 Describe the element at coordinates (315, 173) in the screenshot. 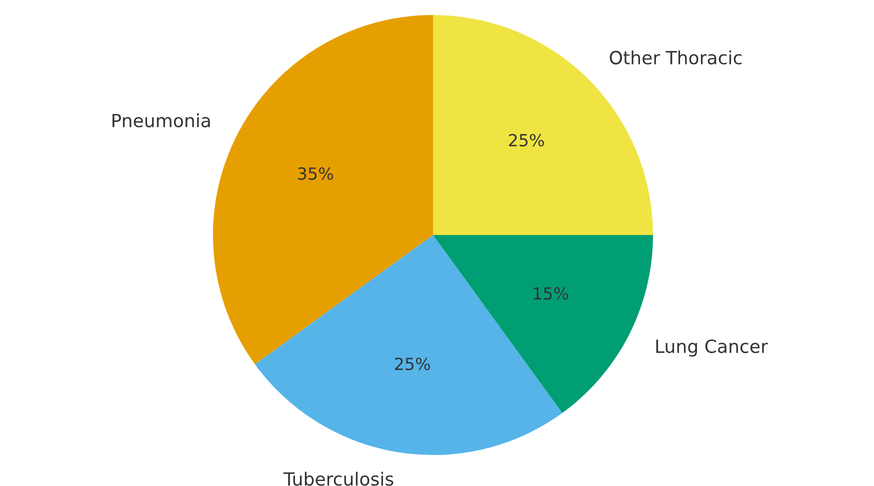

I see `data-label: 35%` at that location.